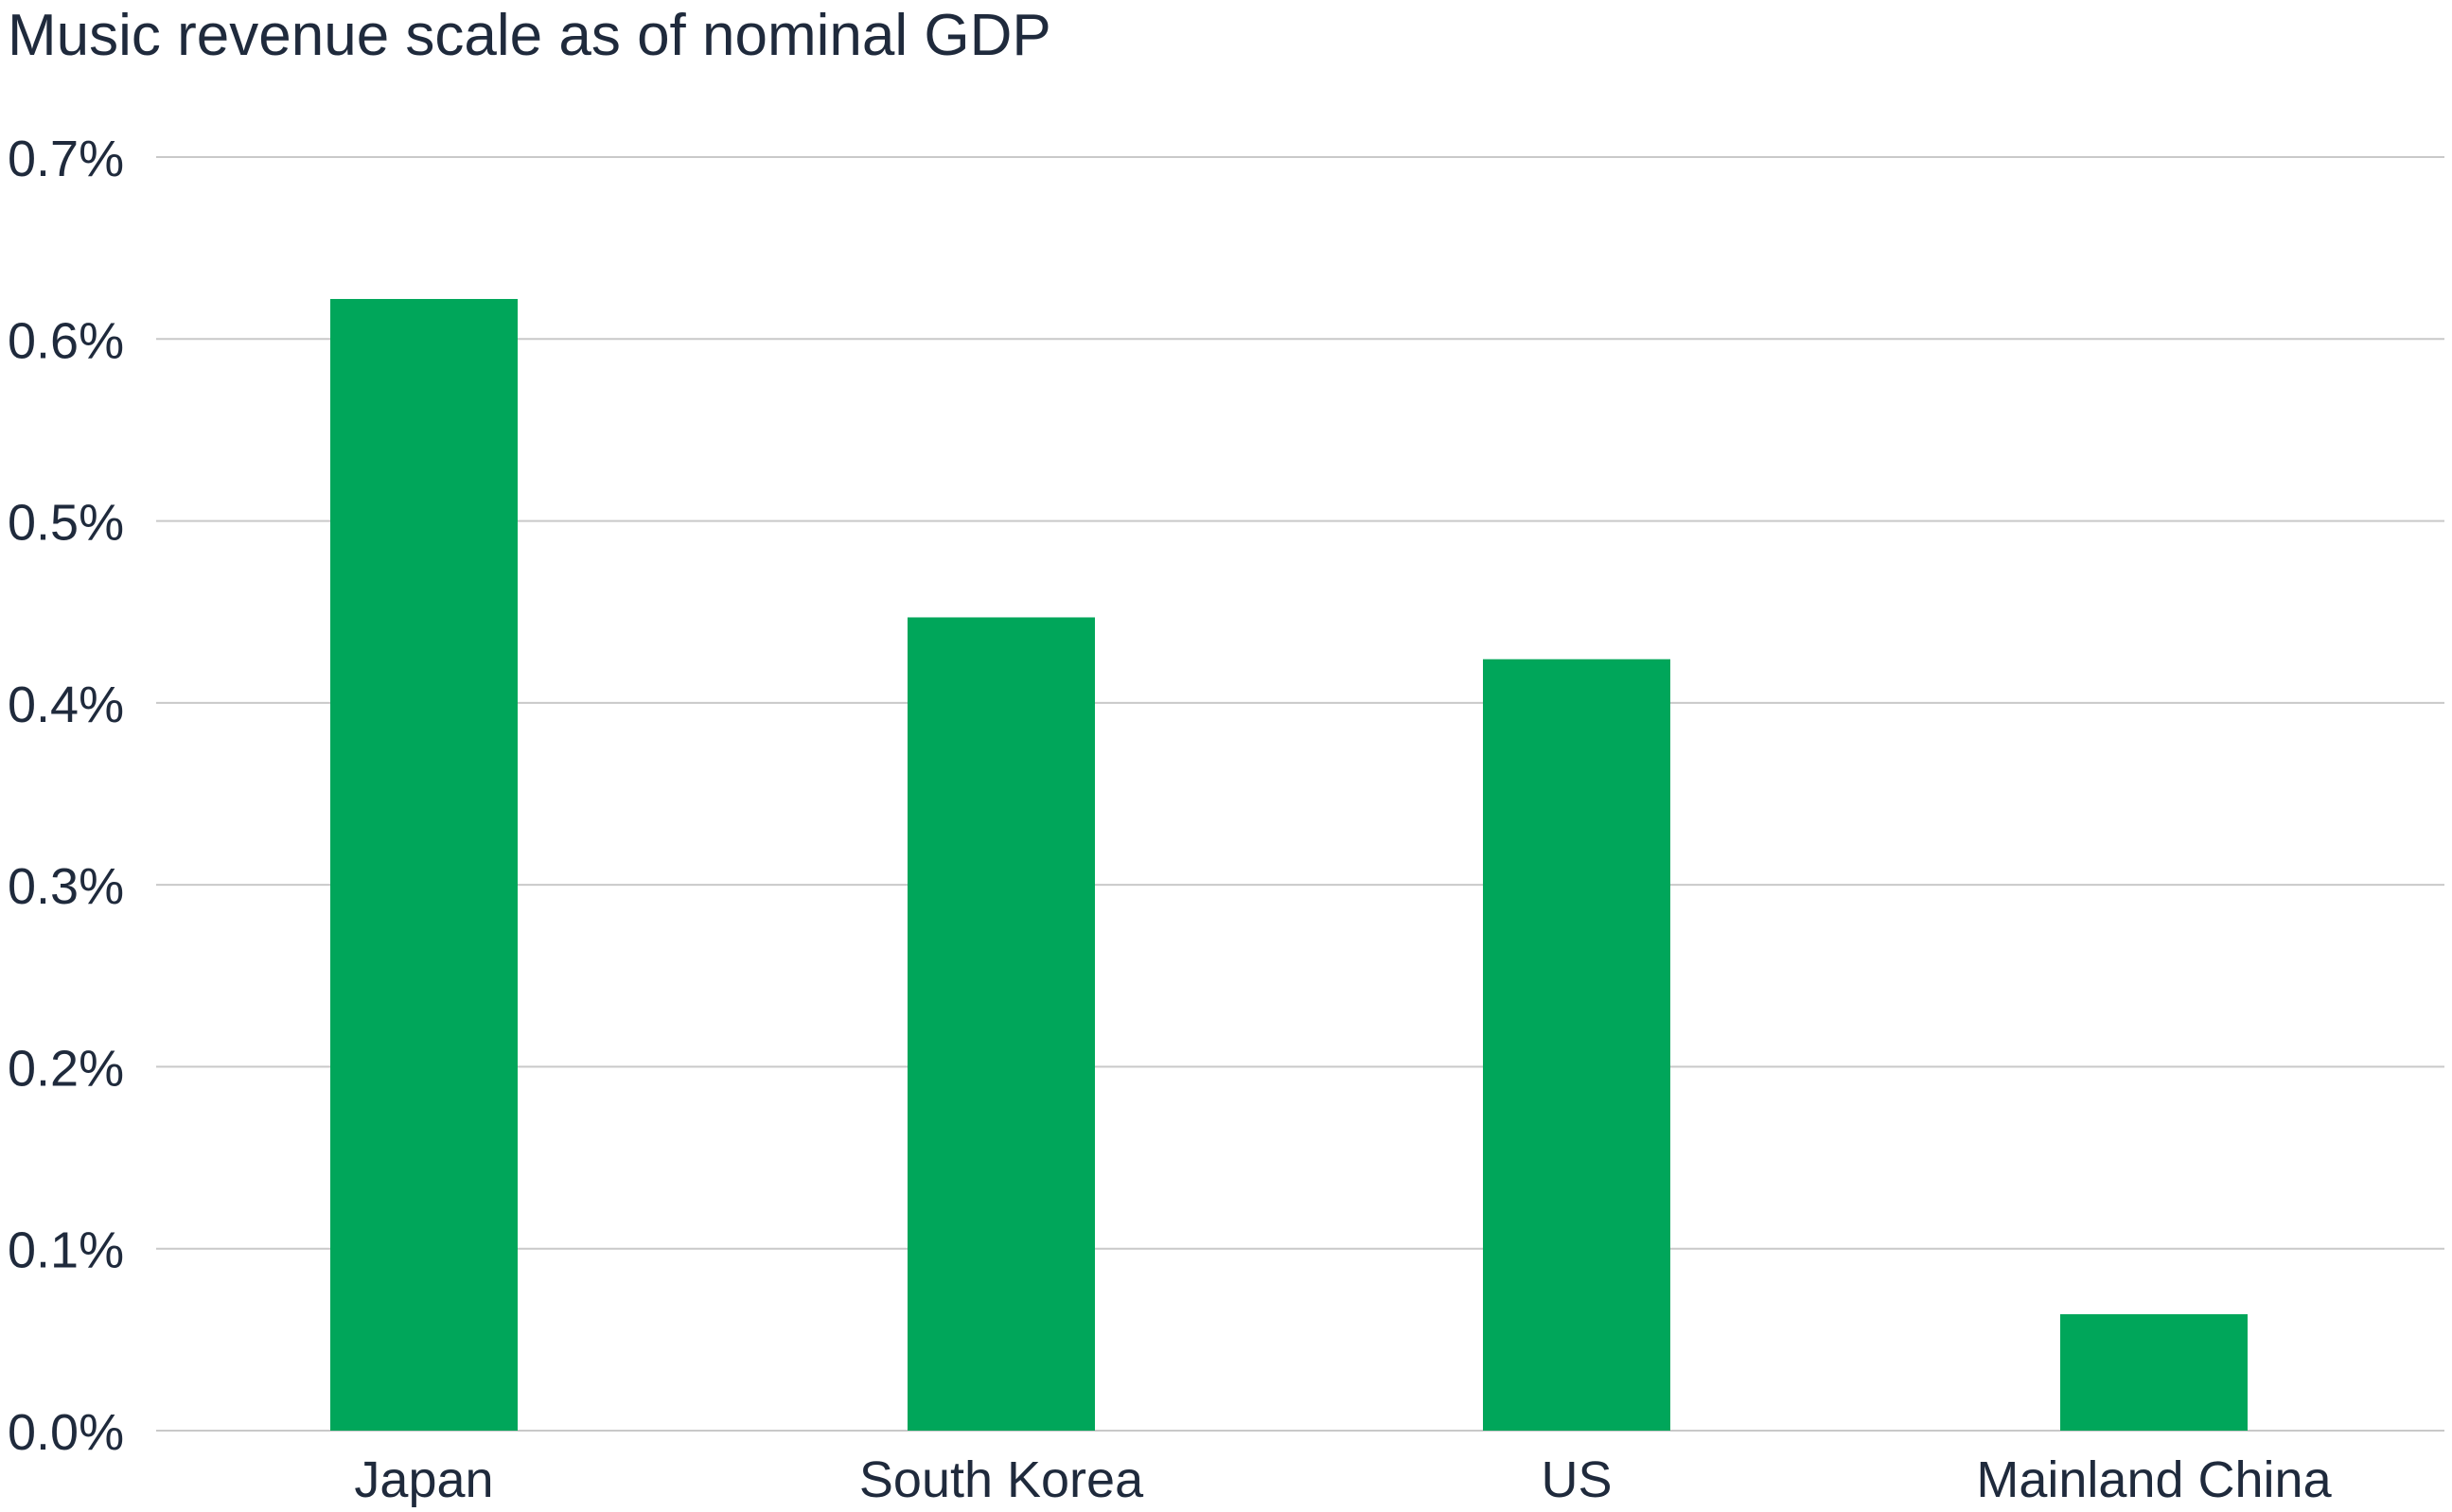 The image size is (2452, 1512). Describe the element at coordinates (66, 1068) in the screenshot. I see `y-tick-label: 0.2%` at that location.